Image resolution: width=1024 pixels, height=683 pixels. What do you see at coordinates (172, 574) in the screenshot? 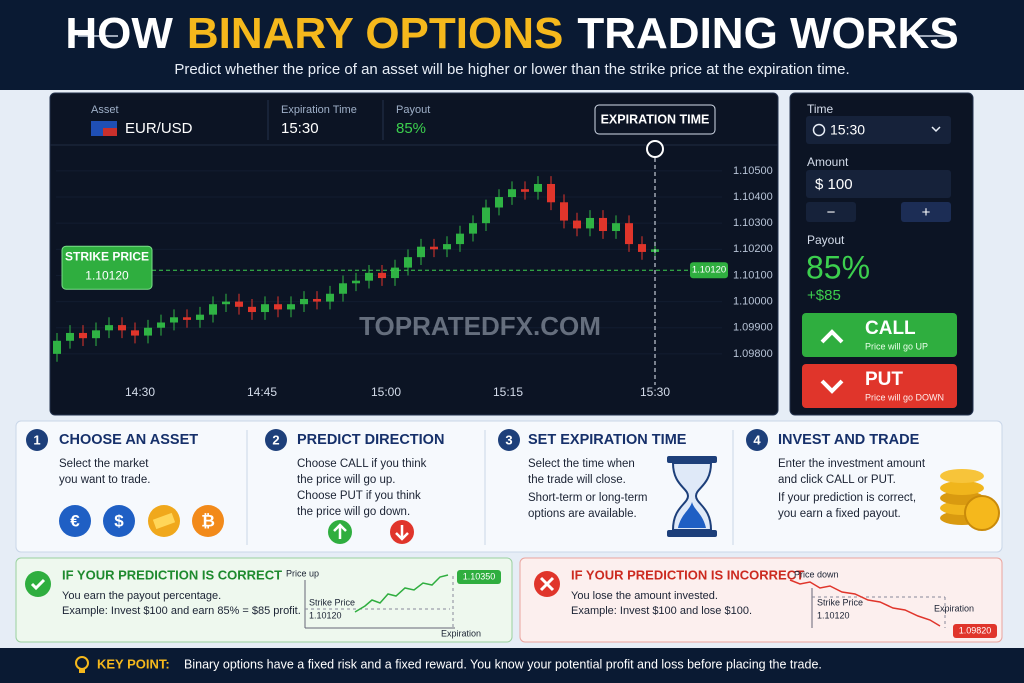
I see `outcome-title: IF YOUR PREDICTION IS CORRECT` at bounding box center [172, 574].